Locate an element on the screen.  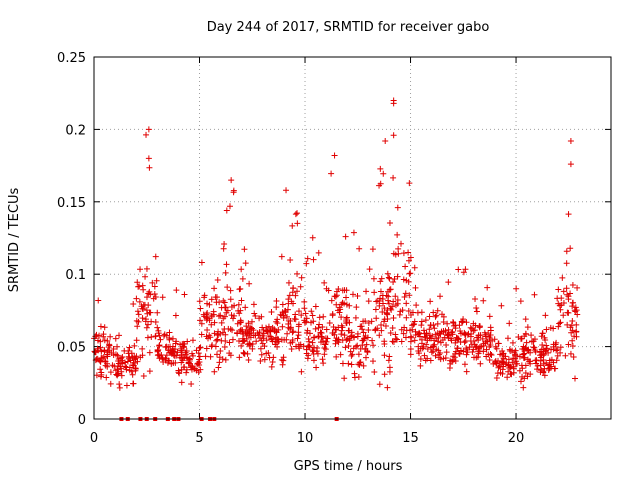
x-tick-label: 20 is located at coordinates (516, 438).